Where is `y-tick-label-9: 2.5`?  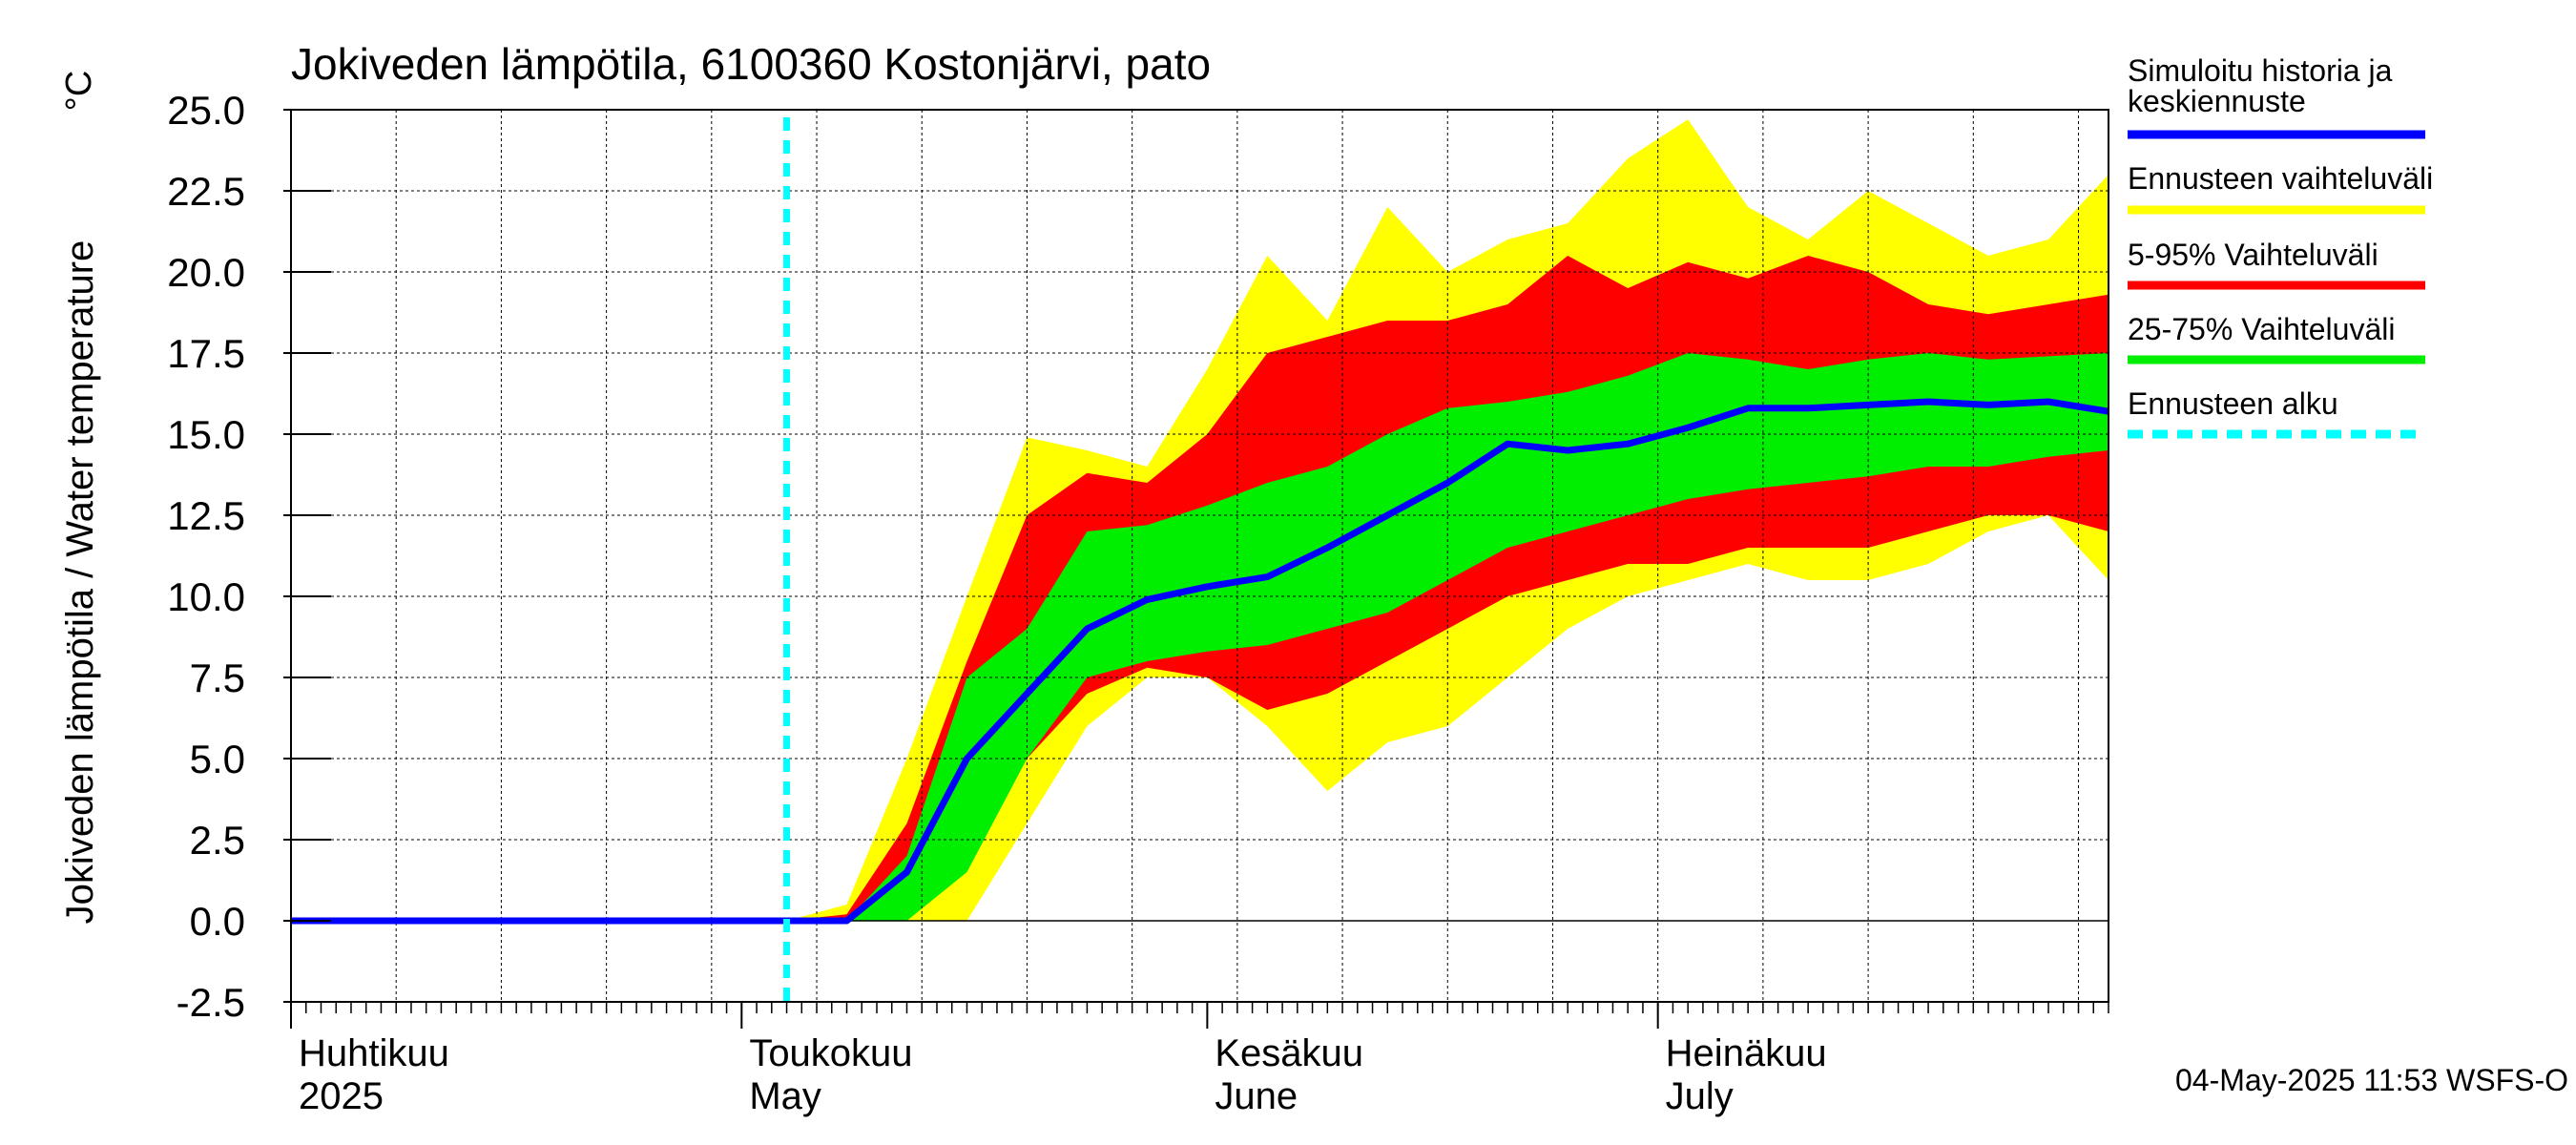 y-tick-label-9: 2.5 is located at coordinates (217, 840).